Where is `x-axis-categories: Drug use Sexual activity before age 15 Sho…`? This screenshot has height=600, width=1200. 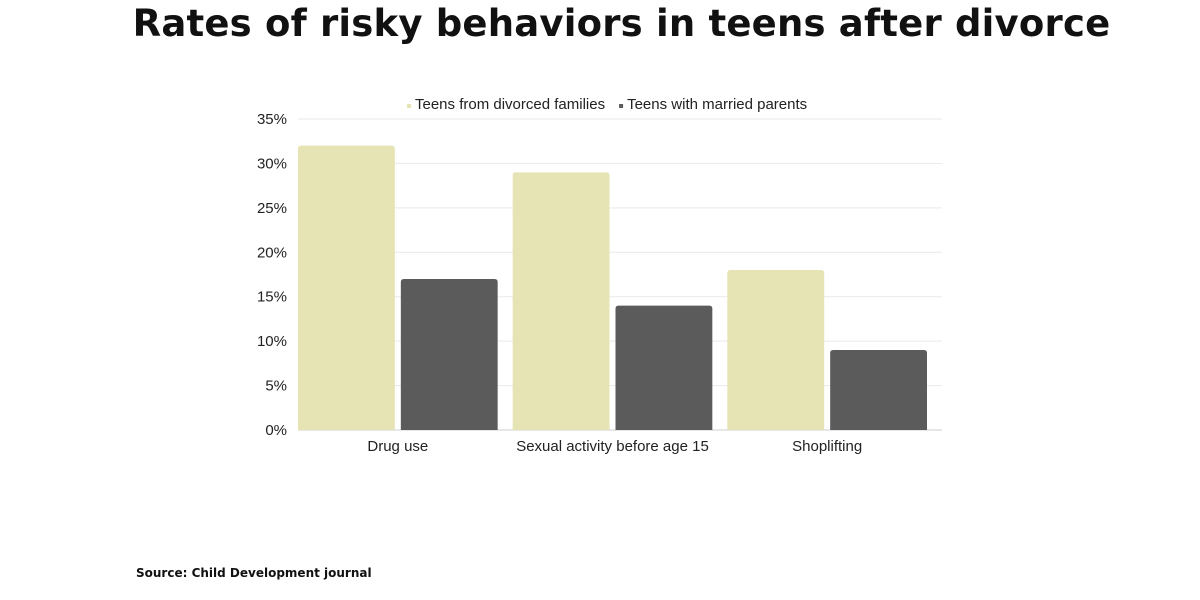
x-axis-categories: Drug use Sexual activity before age 15 Sho… is located at coordinates (614, 446).